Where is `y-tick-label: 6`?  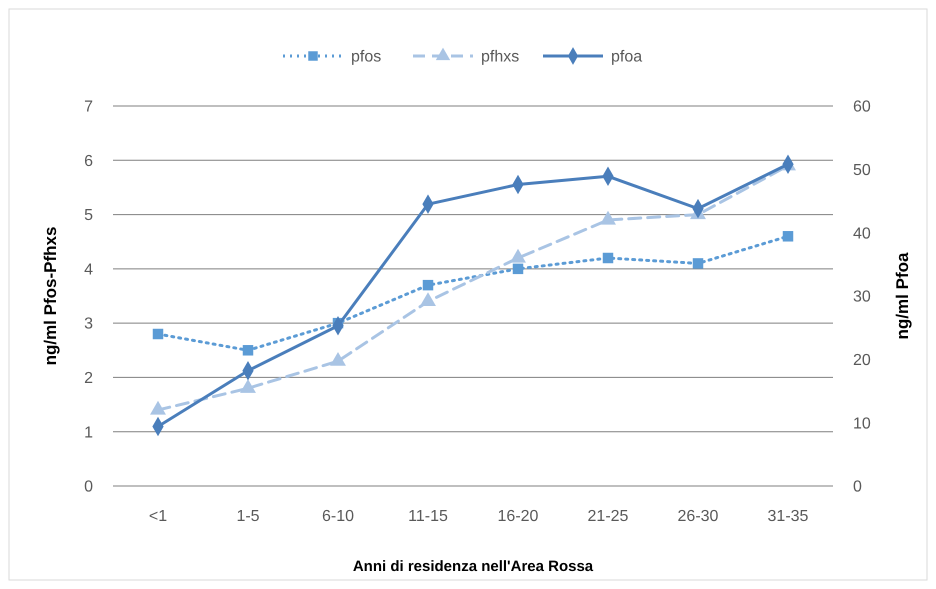 y-tick-label: 6 is located at coordinates (89, 161).